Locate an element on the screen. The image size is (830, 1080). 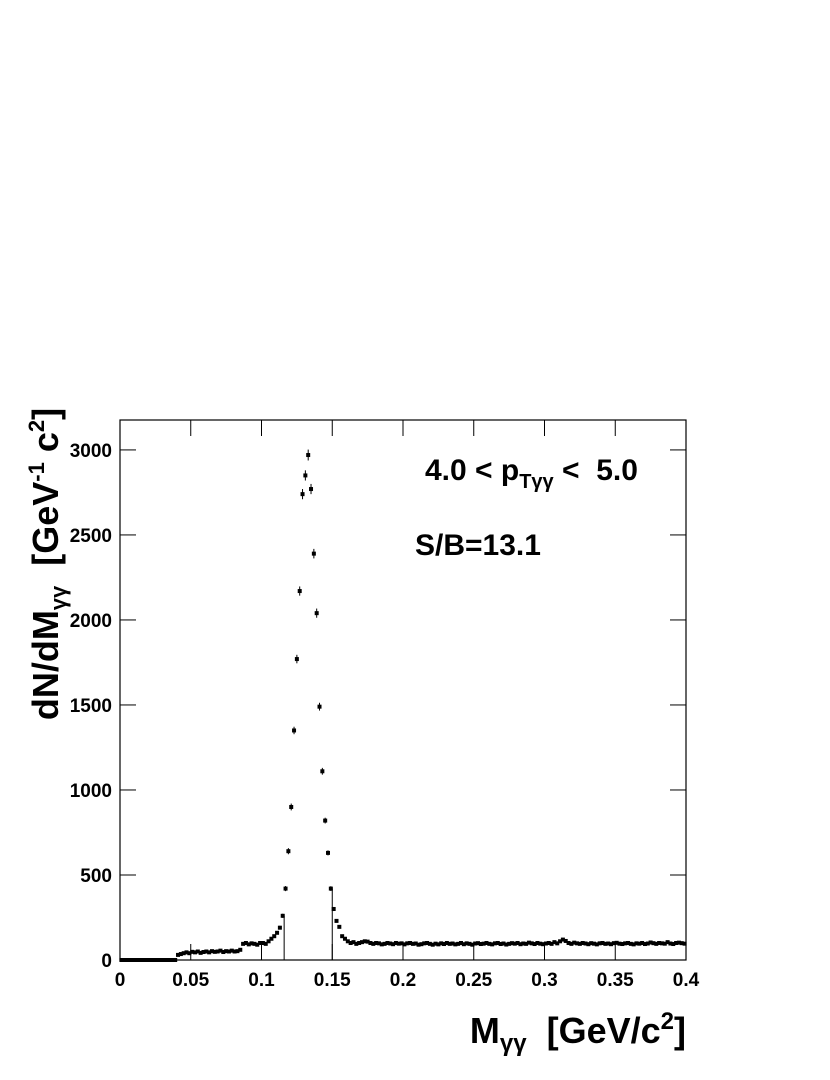
x-tick-label: 0.1 is located at coordinates (261, 980).